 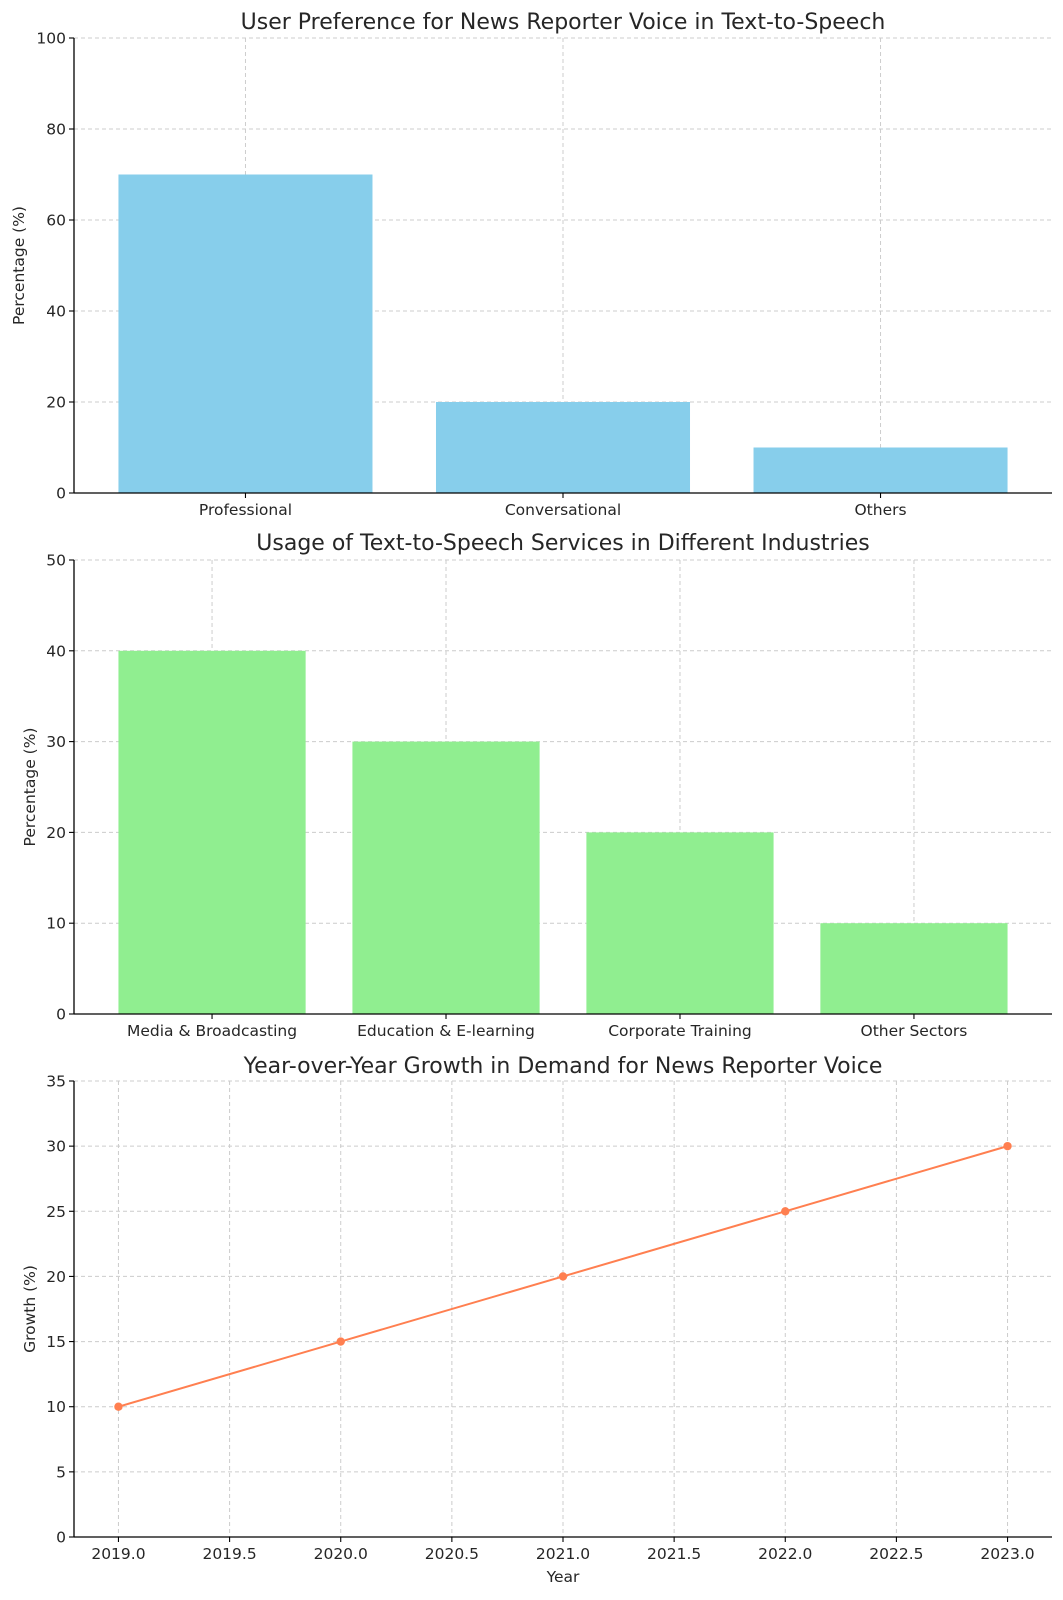 I want to click on x-tick-label: 2022.0, so click(x=785, y=1554).